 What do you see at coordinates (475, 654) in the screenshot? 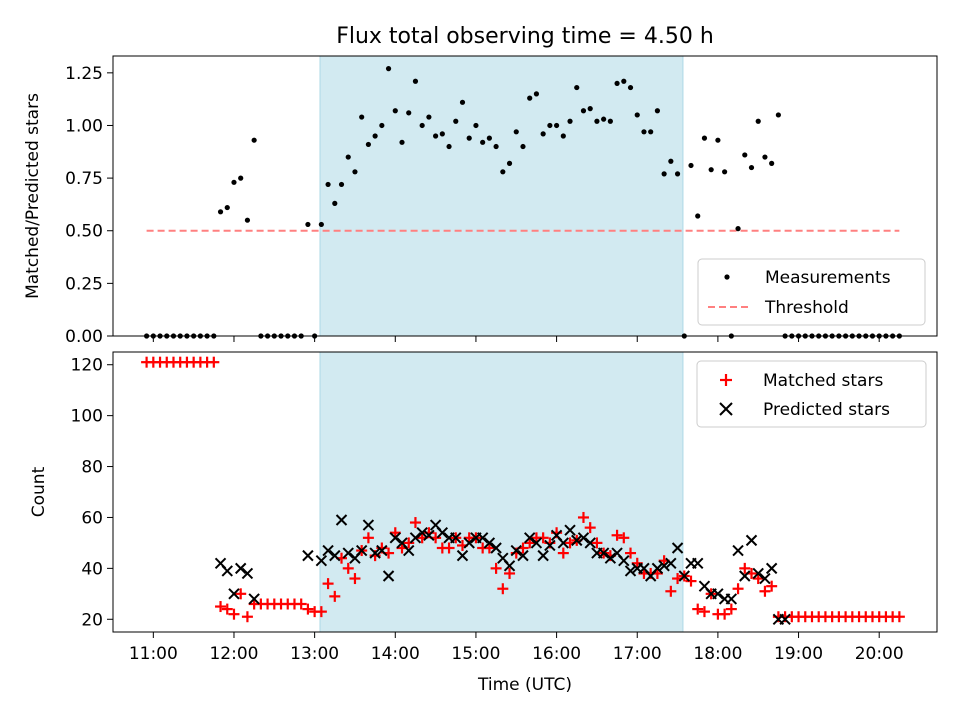
I see `bottom-x-tick-label: 15:00` at bounding box center [475, 654].